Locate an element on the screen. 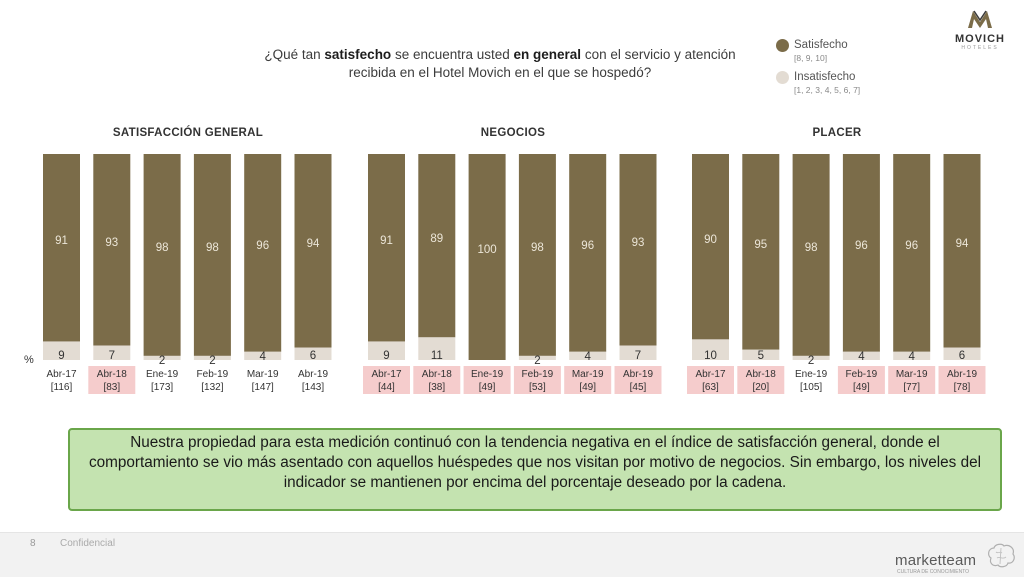 This screenshot has height=577, width=1024. category-label: Mar-19 is located at coordinates (588, 374).